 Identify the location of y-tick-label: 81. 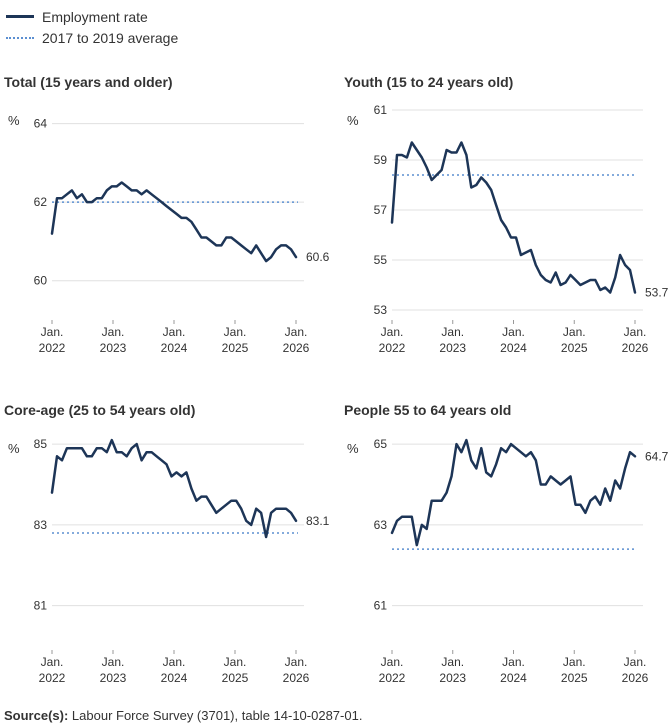
(41, 606).